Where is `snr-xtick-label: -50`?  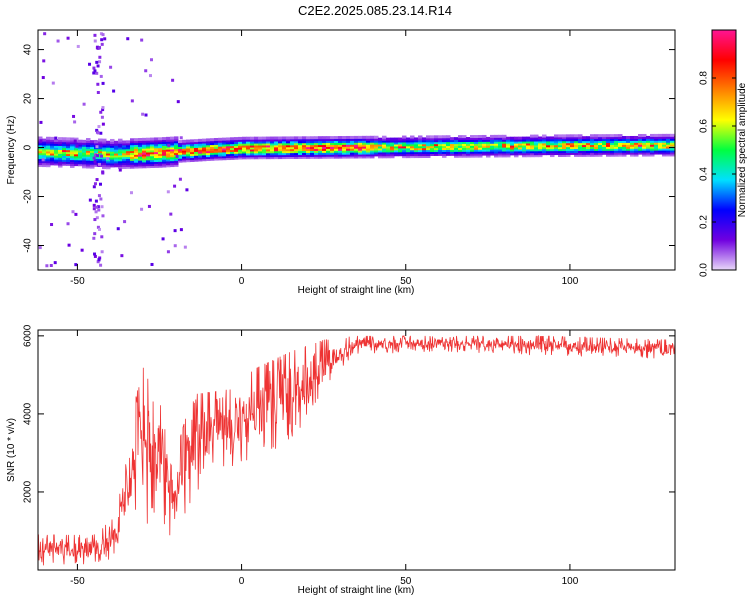
snr-xtick-label: -50 is located at coordinates (77, 581).